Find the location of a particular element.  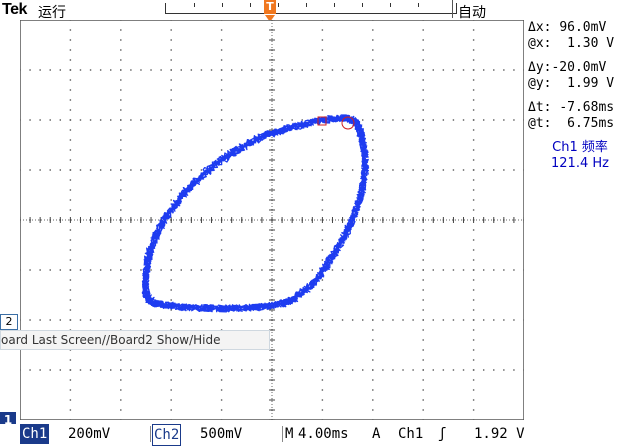

trigger-level: 1.92 V is located at coordinates (499, 434).